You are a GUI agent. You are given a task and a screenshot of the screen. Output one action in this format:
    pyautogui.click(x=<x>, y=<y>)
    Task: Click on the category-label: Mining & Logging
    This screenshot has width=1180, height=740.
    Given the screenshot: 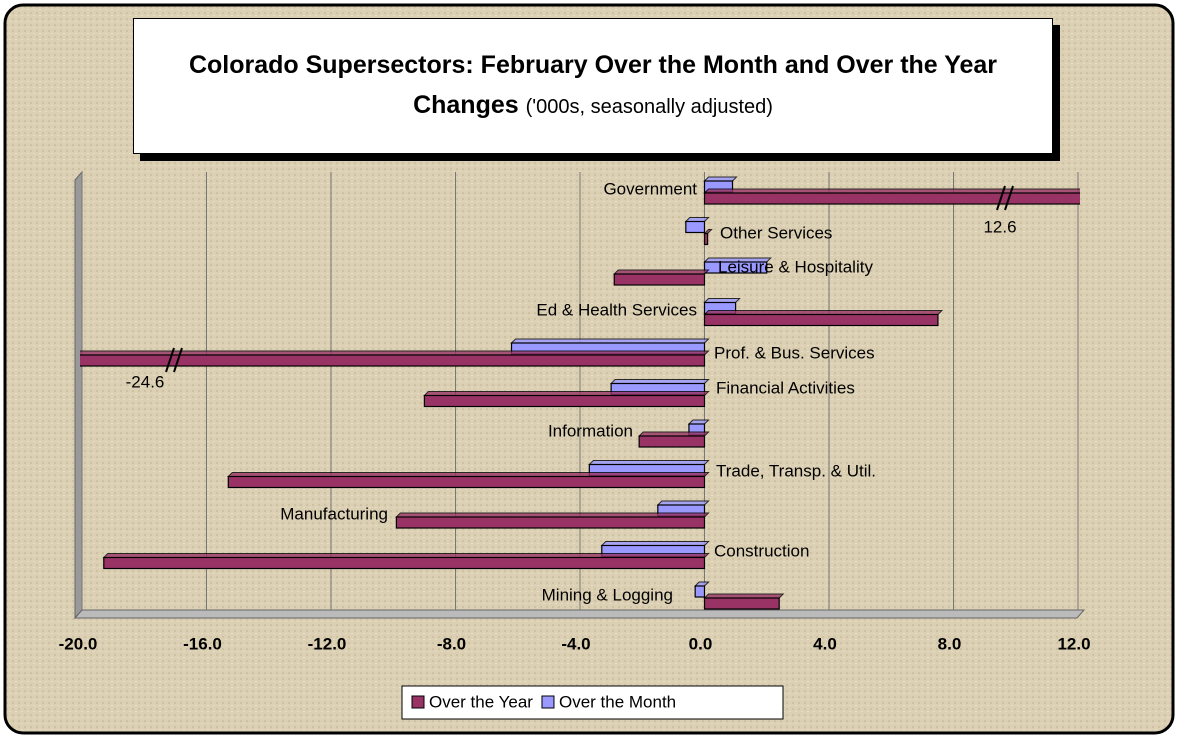 What is the action you would take?
    pyautogui.click(x=607, y=594)
    